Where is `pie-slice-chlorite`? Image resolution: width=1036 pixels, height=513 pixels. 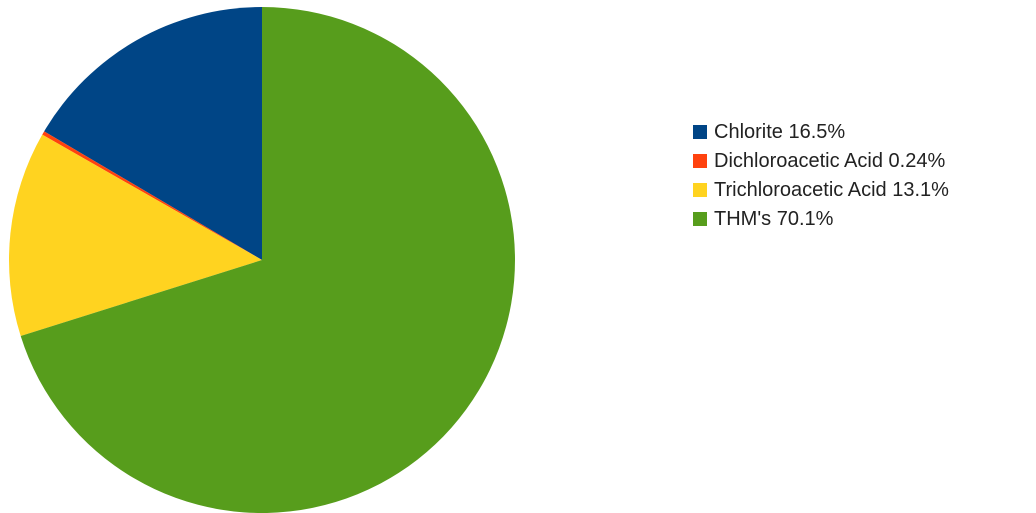
pie-slice-chlorite is located at coordinates (153, 133).